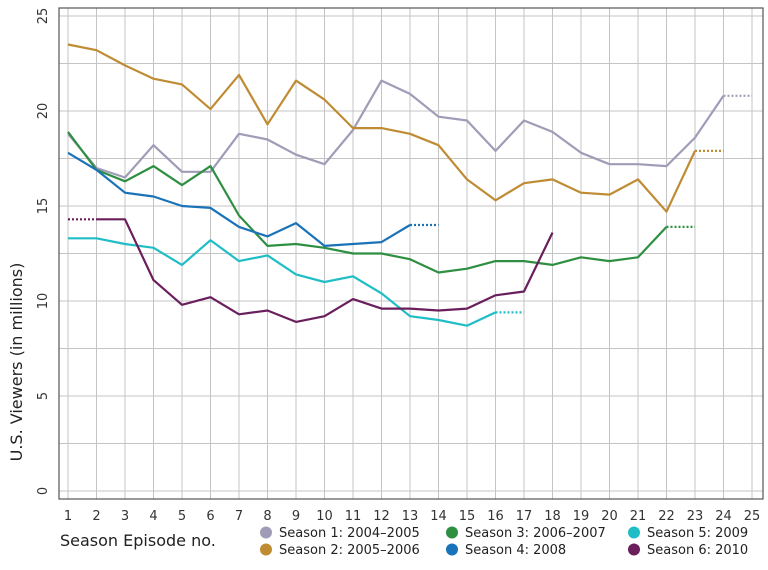 This screenshot has height=570, width=768. What do you see at coordinates (239, 516) in the screenshot?
I see `x-tick-label: 7` at bounding box center [239, 516].